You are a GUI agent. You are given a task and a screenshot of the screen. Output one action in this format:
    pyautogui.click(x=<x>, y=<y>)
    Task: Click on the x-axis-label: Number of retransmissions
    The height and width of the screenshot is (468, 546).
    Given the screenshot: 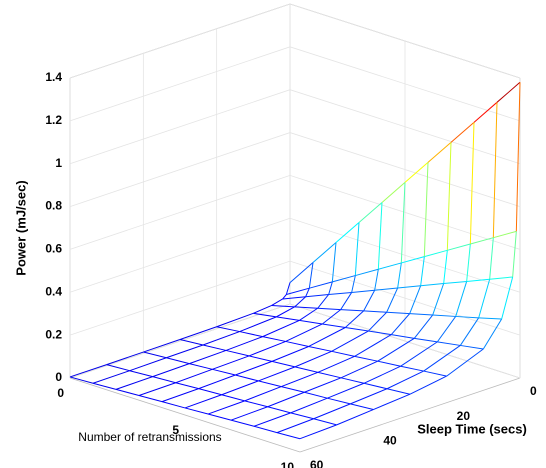 What is the action you would take?
    pyautogui.click(x=149, y=437)
    